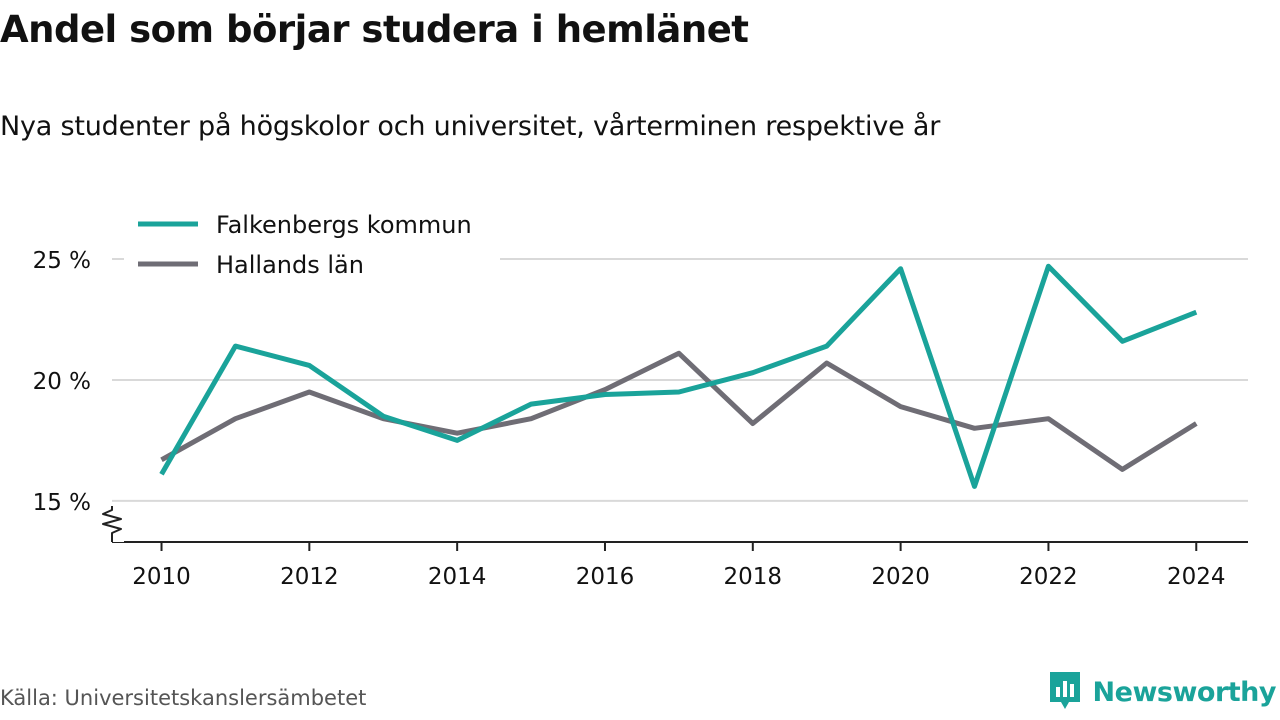  Describe the element at coordinates (62, 261) in the screenshot. I see `y-tick-label: 25 %` at that location.